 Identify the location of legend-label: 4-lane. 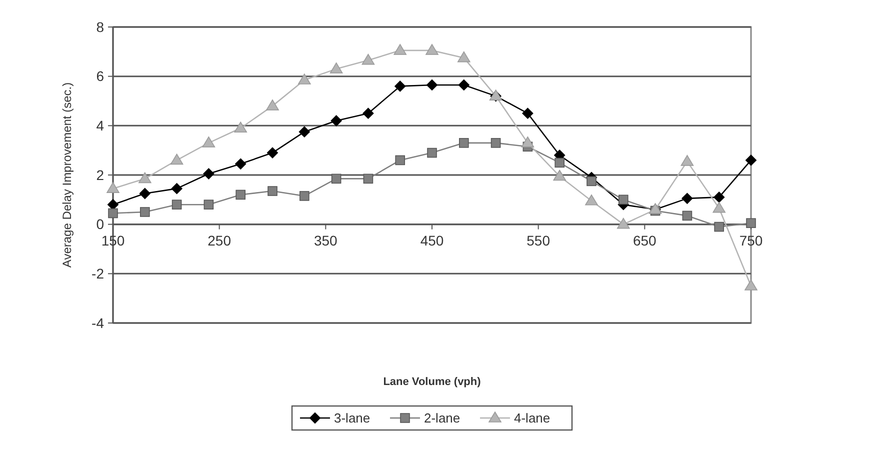
(532, 418).